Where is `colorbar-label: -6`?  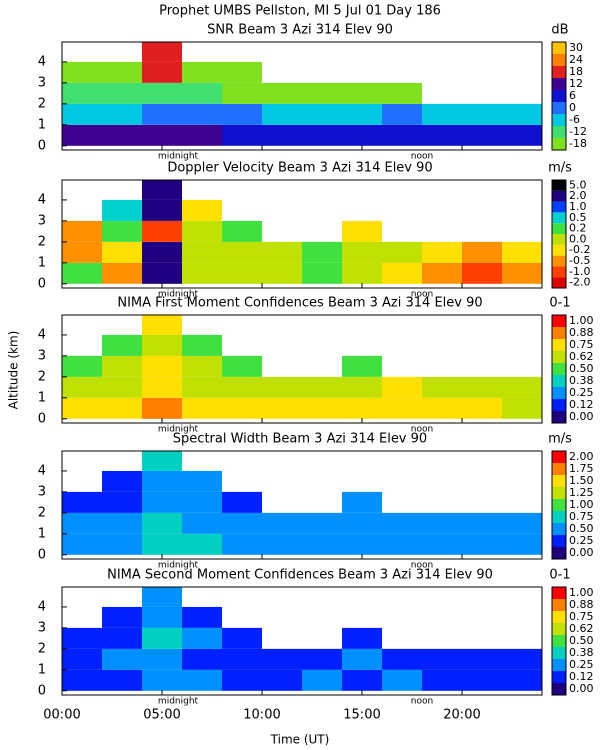
colorbar-label: -6 is located at coordinates (574, 119).